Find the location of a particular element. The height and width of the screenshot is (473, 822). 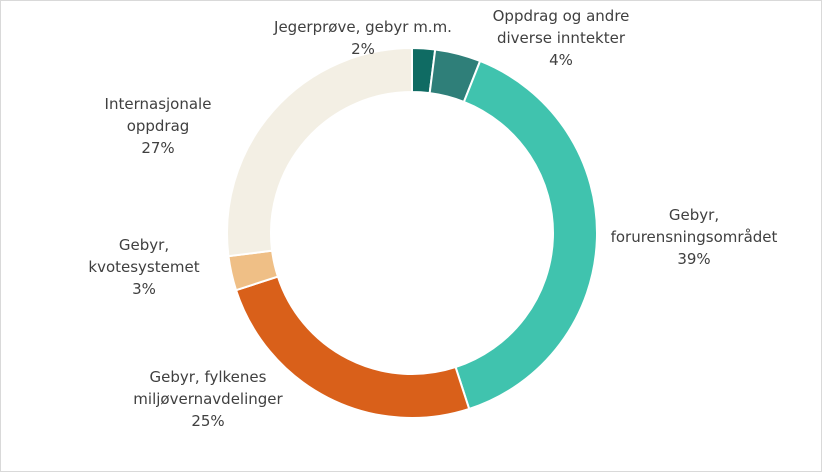

slice-label-1: Jegerprøve, gebyr m.m. 2% is located at coordinates (362, 38).